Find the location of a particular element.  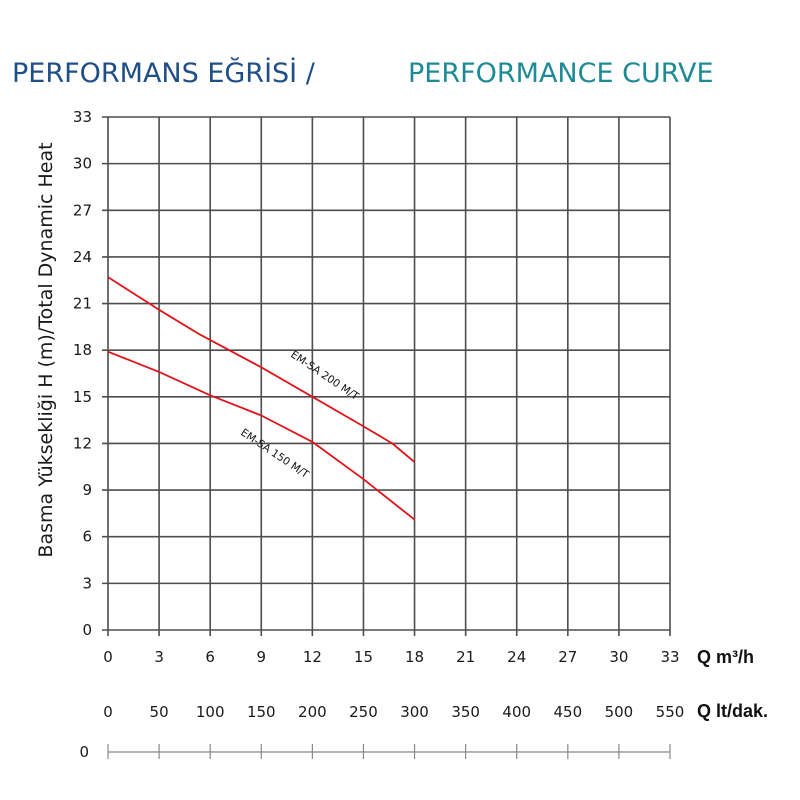

x-tick-label: 12 is located at coordinates (312, 657).